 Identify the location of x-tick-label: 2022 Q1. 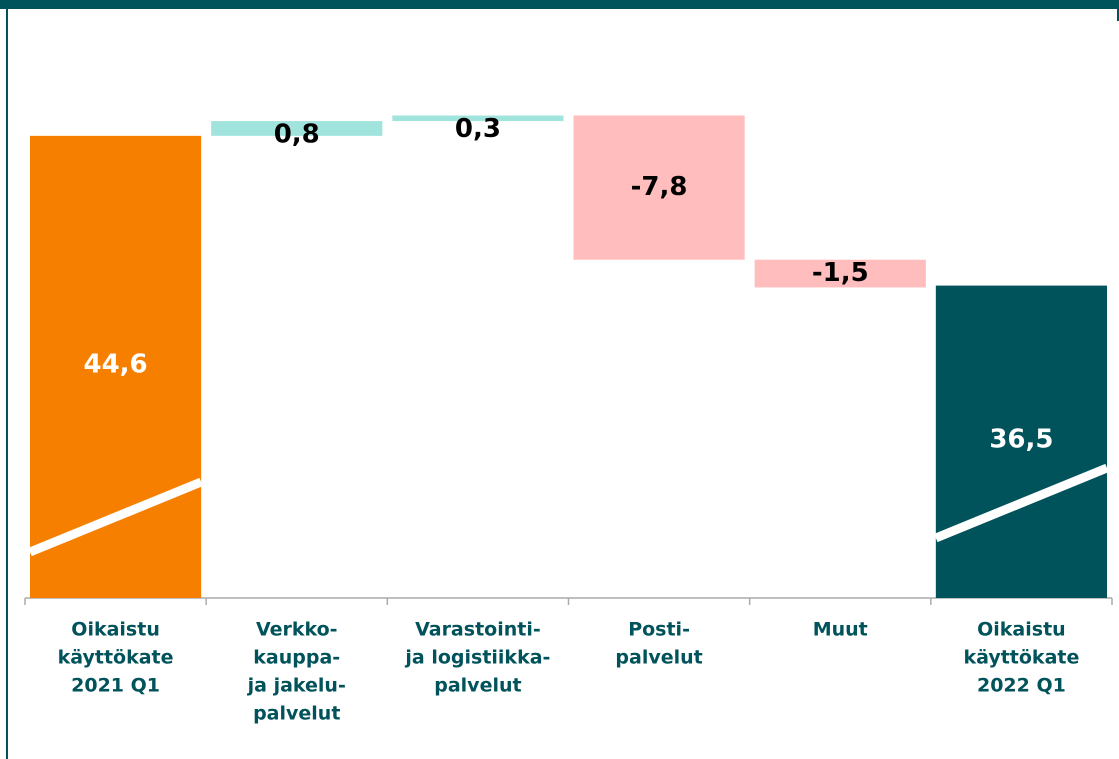
(1021, 686).